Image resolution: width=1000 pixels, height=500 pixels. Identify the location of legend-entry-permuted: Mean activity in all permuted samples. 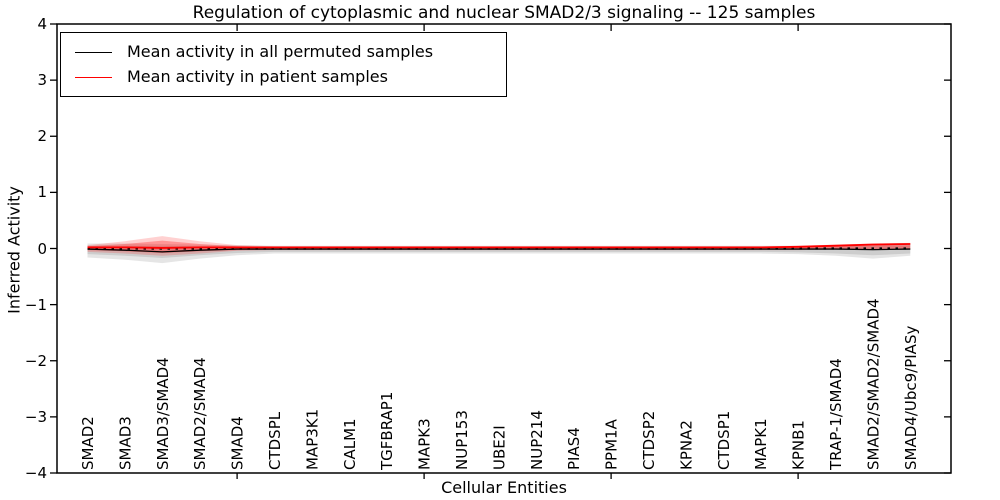
(283, 52).